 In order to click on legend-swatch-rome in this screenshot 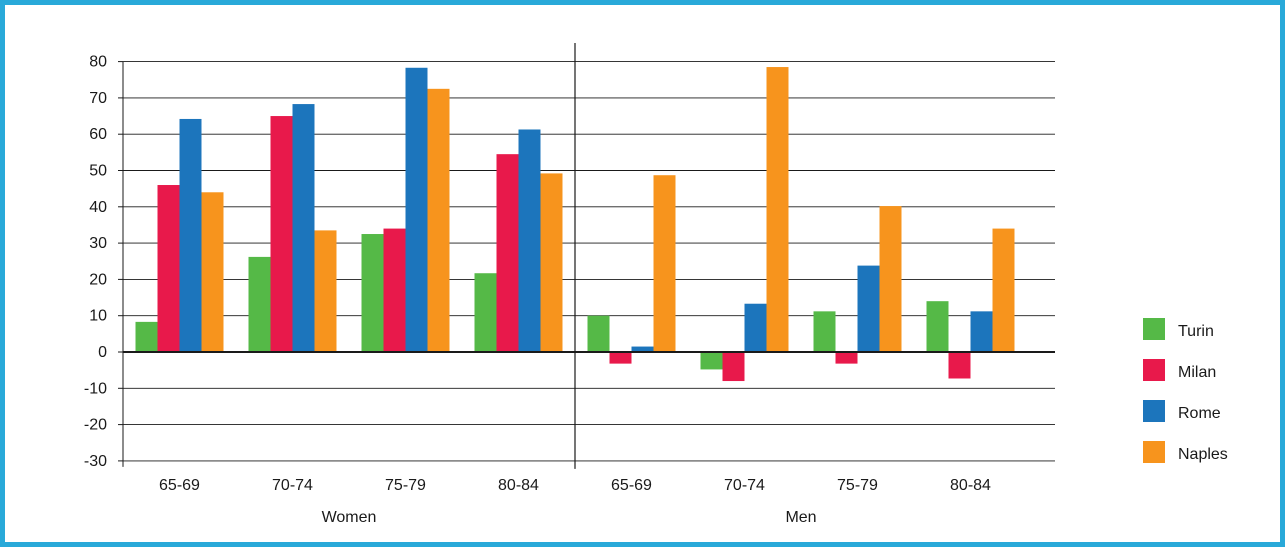, I will do `click(1154, 411)`.